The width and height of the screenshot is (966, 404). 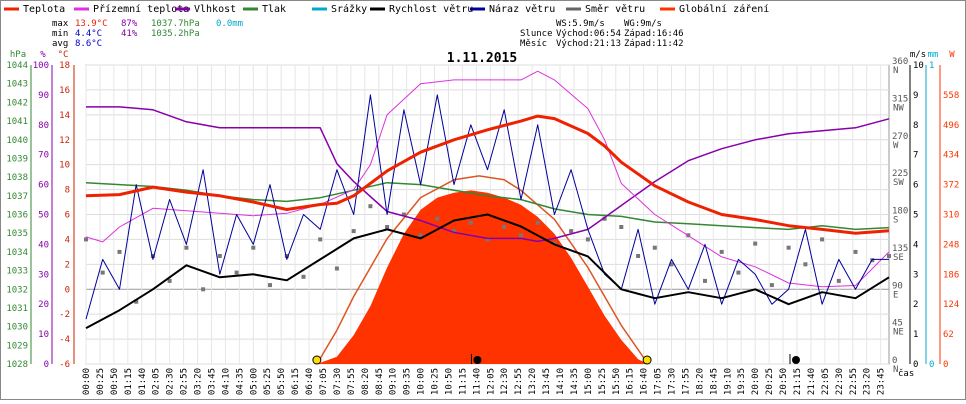 I want to click on x-tick-label: 22:05, so click(x=826, y=381).